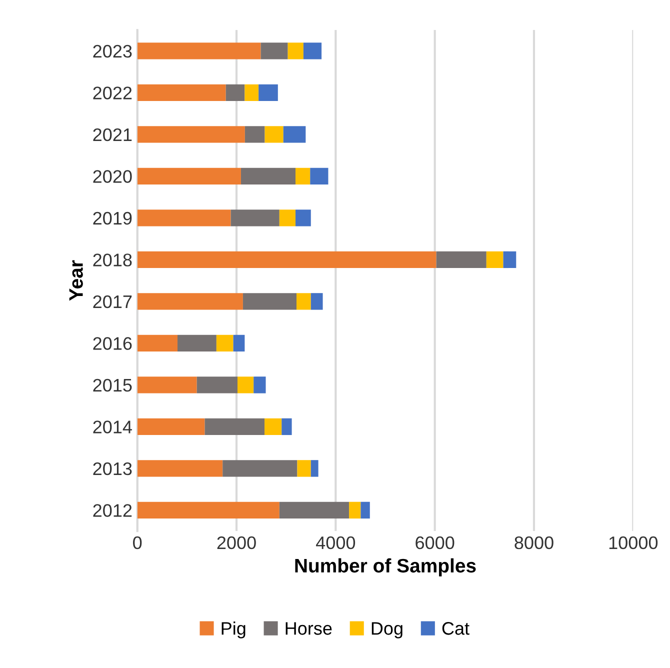  I want to click on legend-label: Horse, so click(309, 628).